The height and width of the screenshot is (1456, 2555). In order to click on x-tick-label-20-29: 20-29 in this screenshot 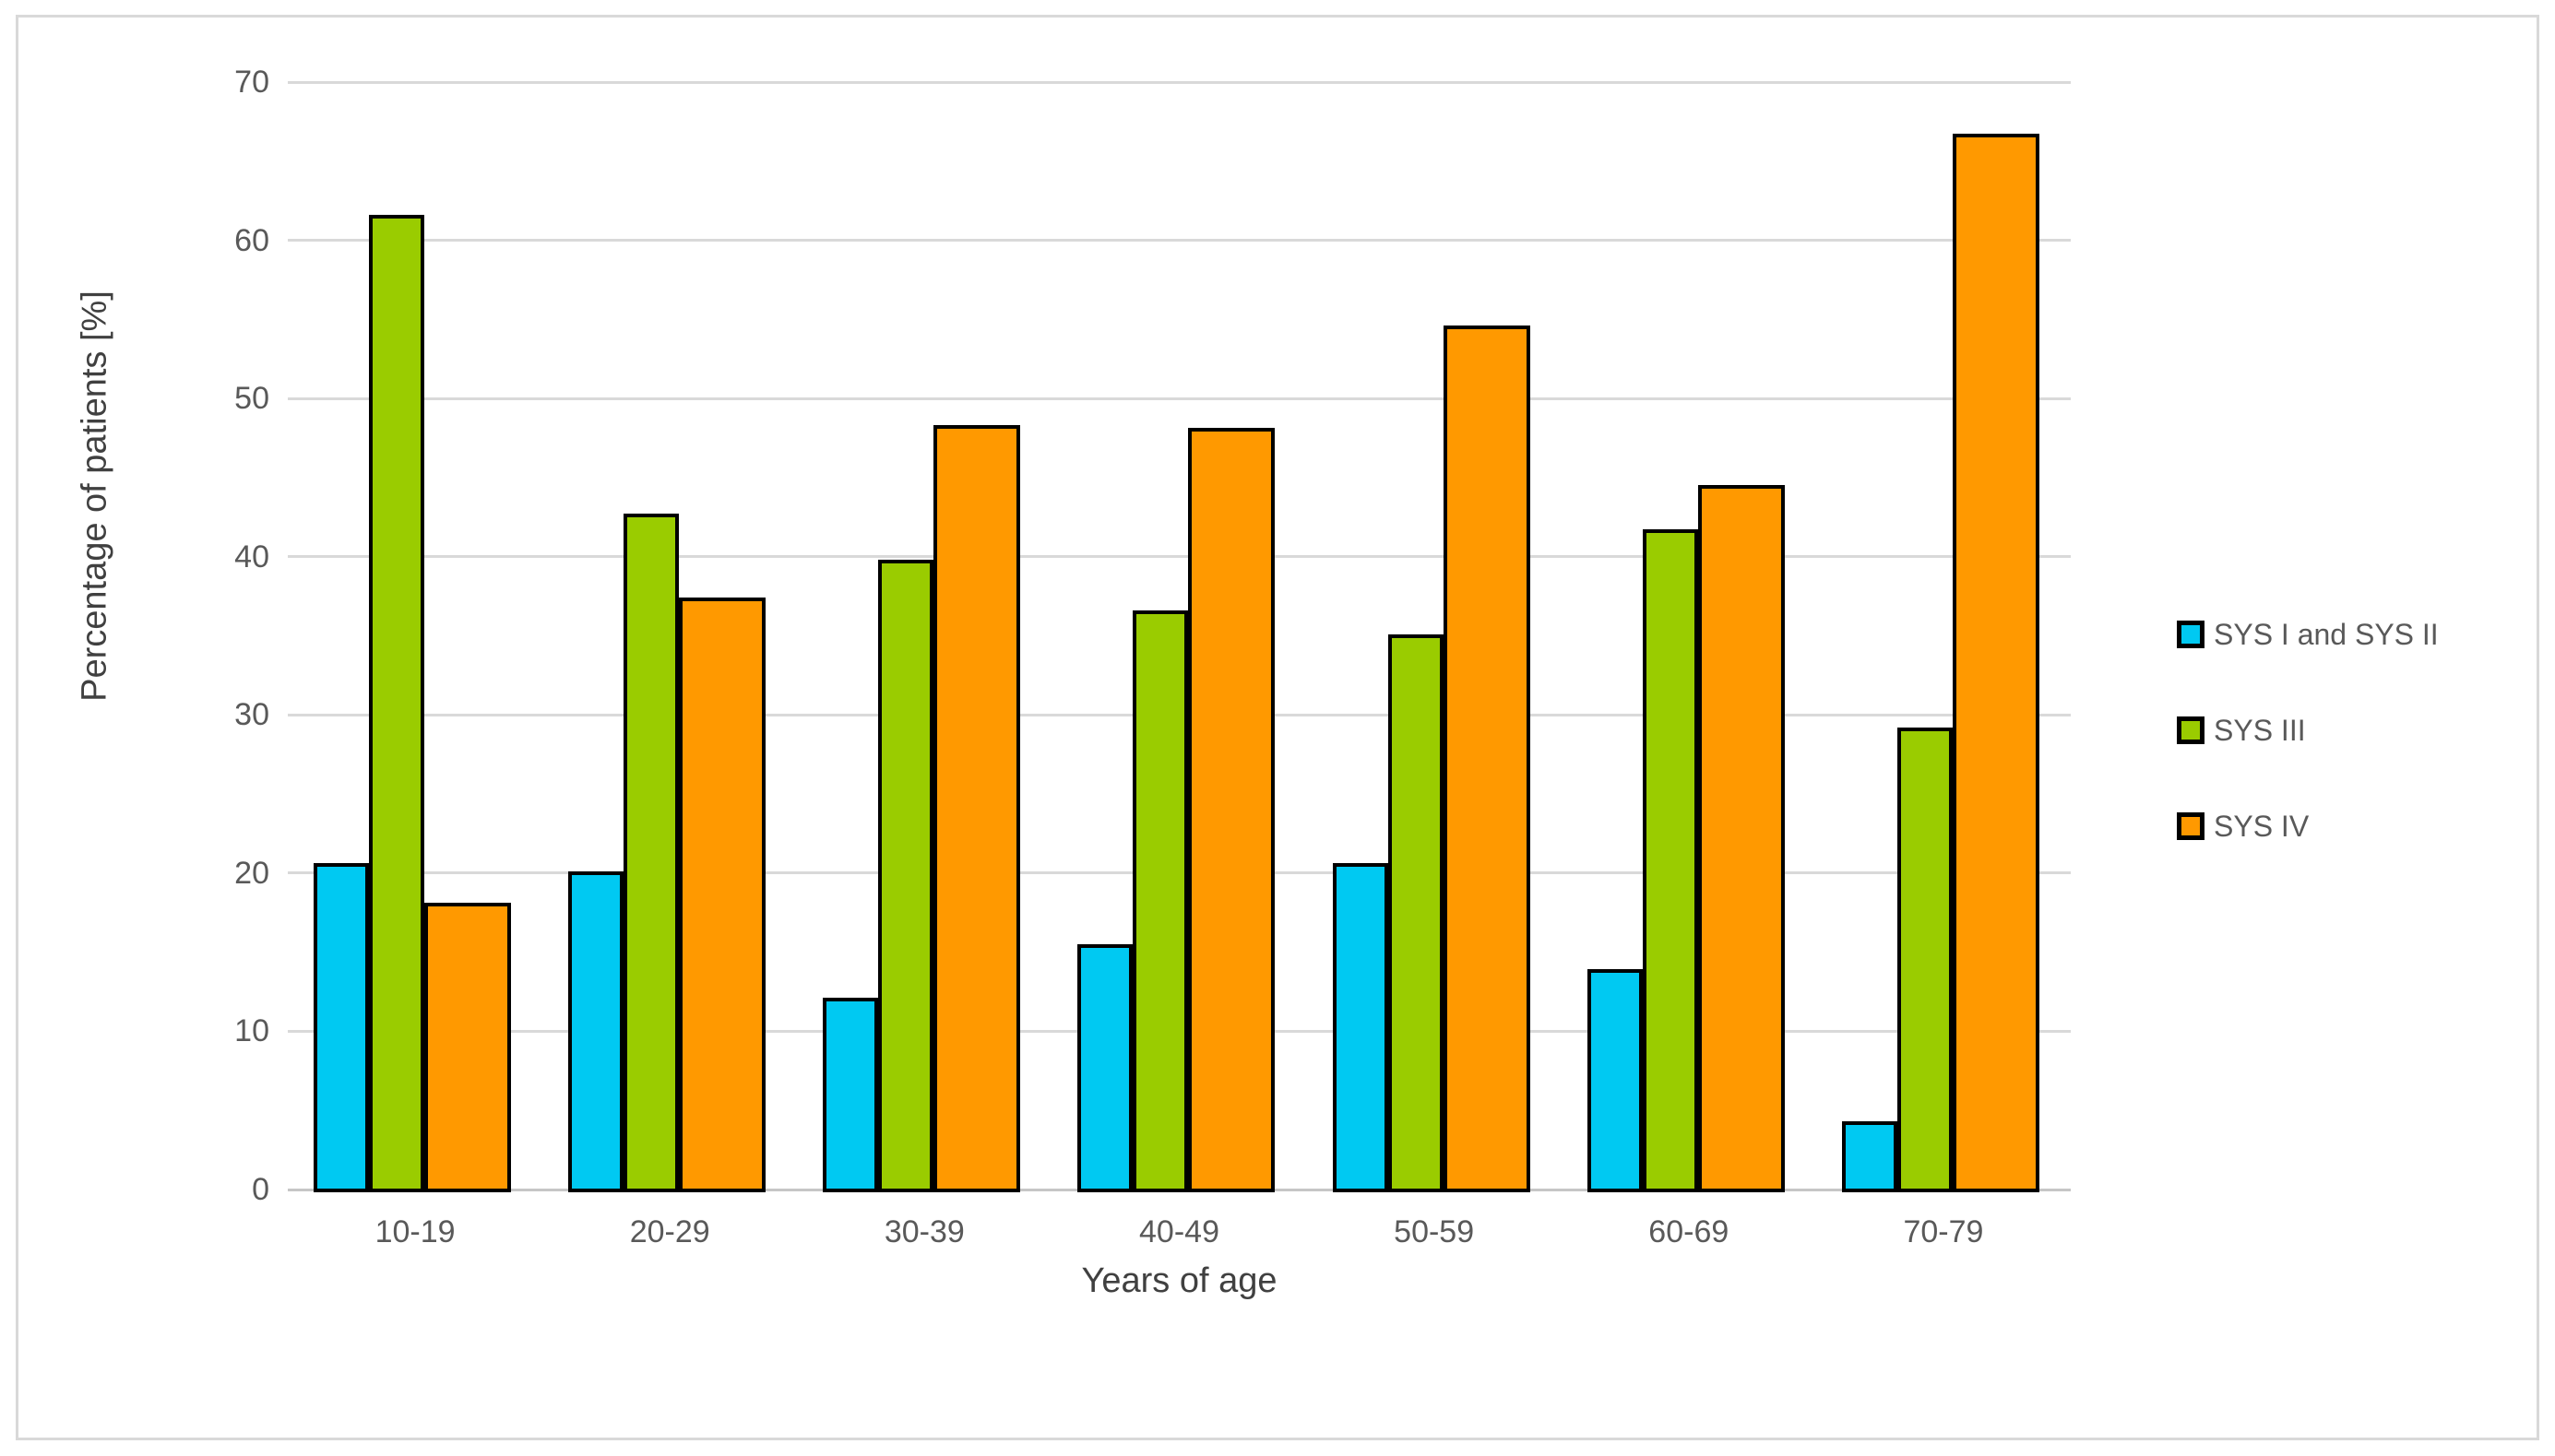, I will do `click(670, 1231)`.